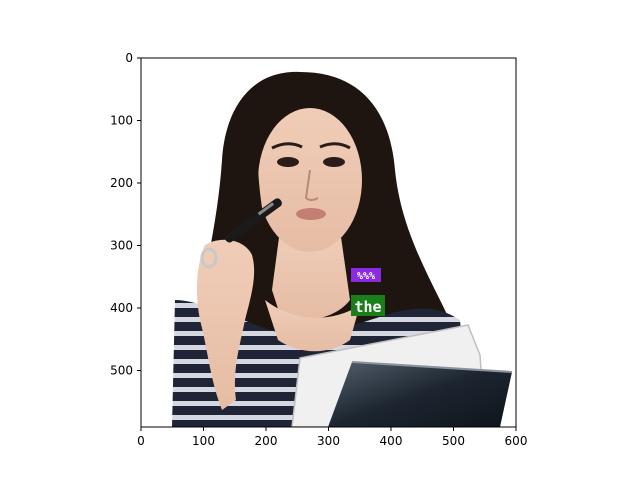 The image size is (640, 480). What do you see at coordinates (125, 214) in the screenshot?
I see `y-axis: 0 100 200 300 400 500` at bounding box center [125, 214].